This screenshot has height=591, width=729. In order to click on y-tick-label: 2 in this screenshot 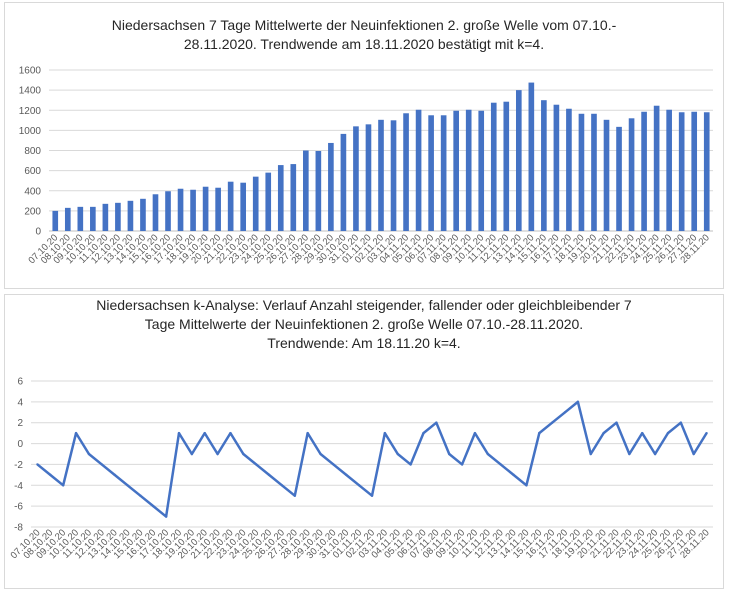, I will do `click(20, 423)`.